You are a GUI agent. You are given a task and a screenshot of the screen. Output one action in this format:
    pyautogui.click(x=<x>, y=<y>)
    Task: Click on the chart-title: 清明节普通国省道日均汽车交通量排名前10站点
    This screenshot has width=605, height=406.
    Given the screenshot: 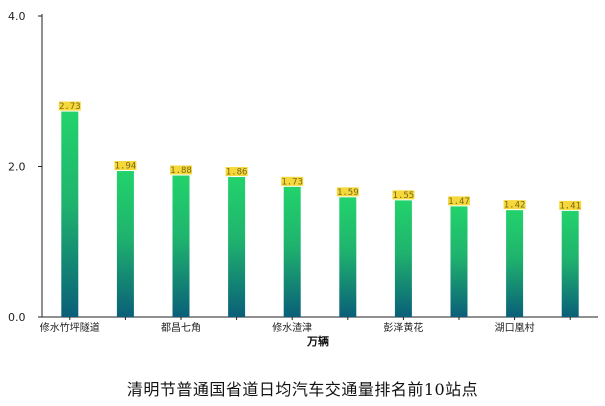 What is the action you would take?
    pyautogui.click(x=302, y=389)
    